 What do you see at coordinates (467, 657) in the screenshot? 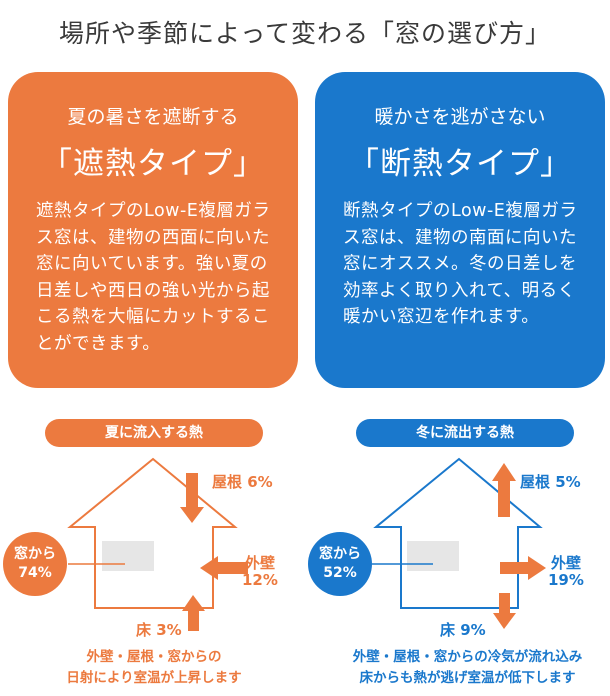
I see `winter-caption-line1: 外壁・屋根・窓からの冷気が流れ込み` at bounding box center [467, 657].